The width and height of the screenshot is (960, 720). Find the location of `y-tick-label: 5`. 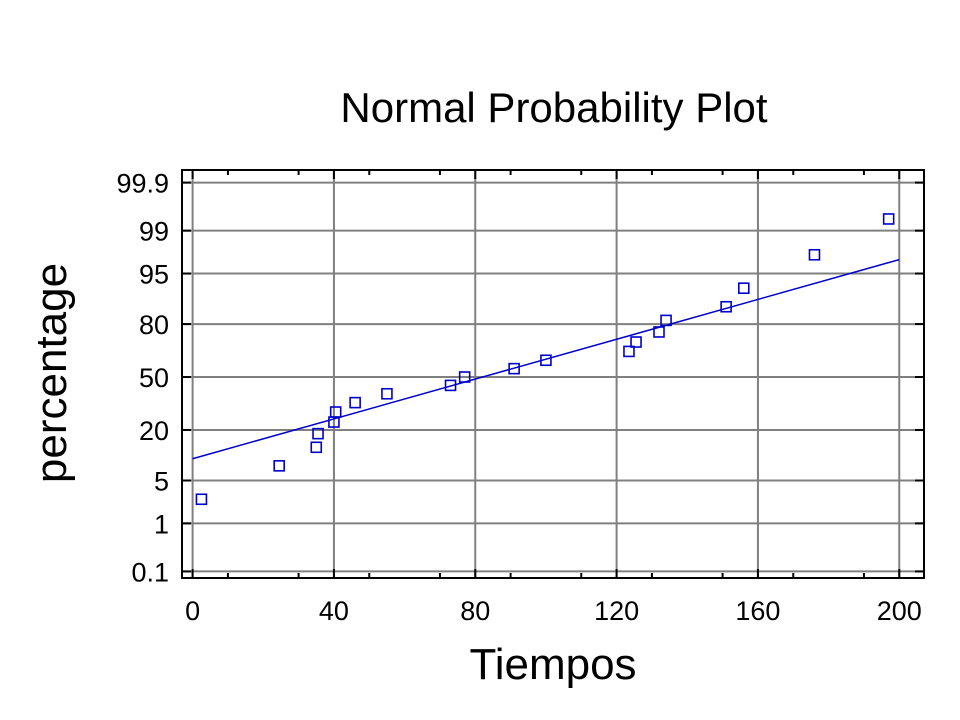

y-tick-label: 5 is located at coordinates (161, 481).